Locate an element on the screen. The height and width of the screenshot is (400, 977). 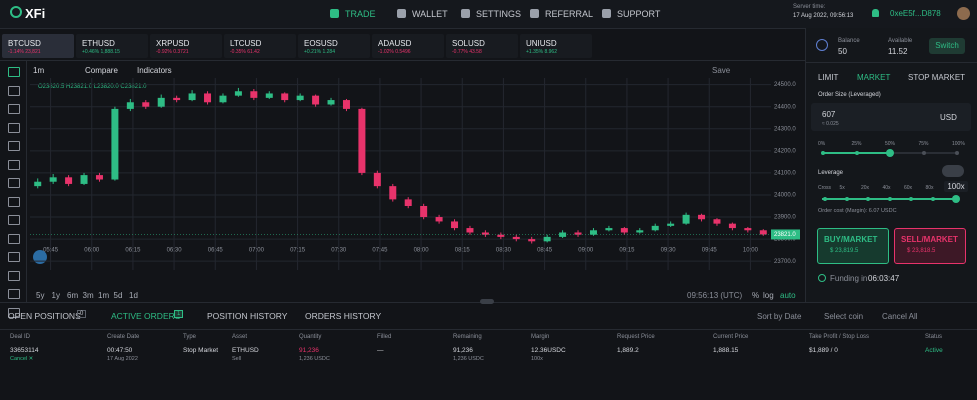
ticker-info: -0.92% 0.3721 is located at coordinates (172, 52).